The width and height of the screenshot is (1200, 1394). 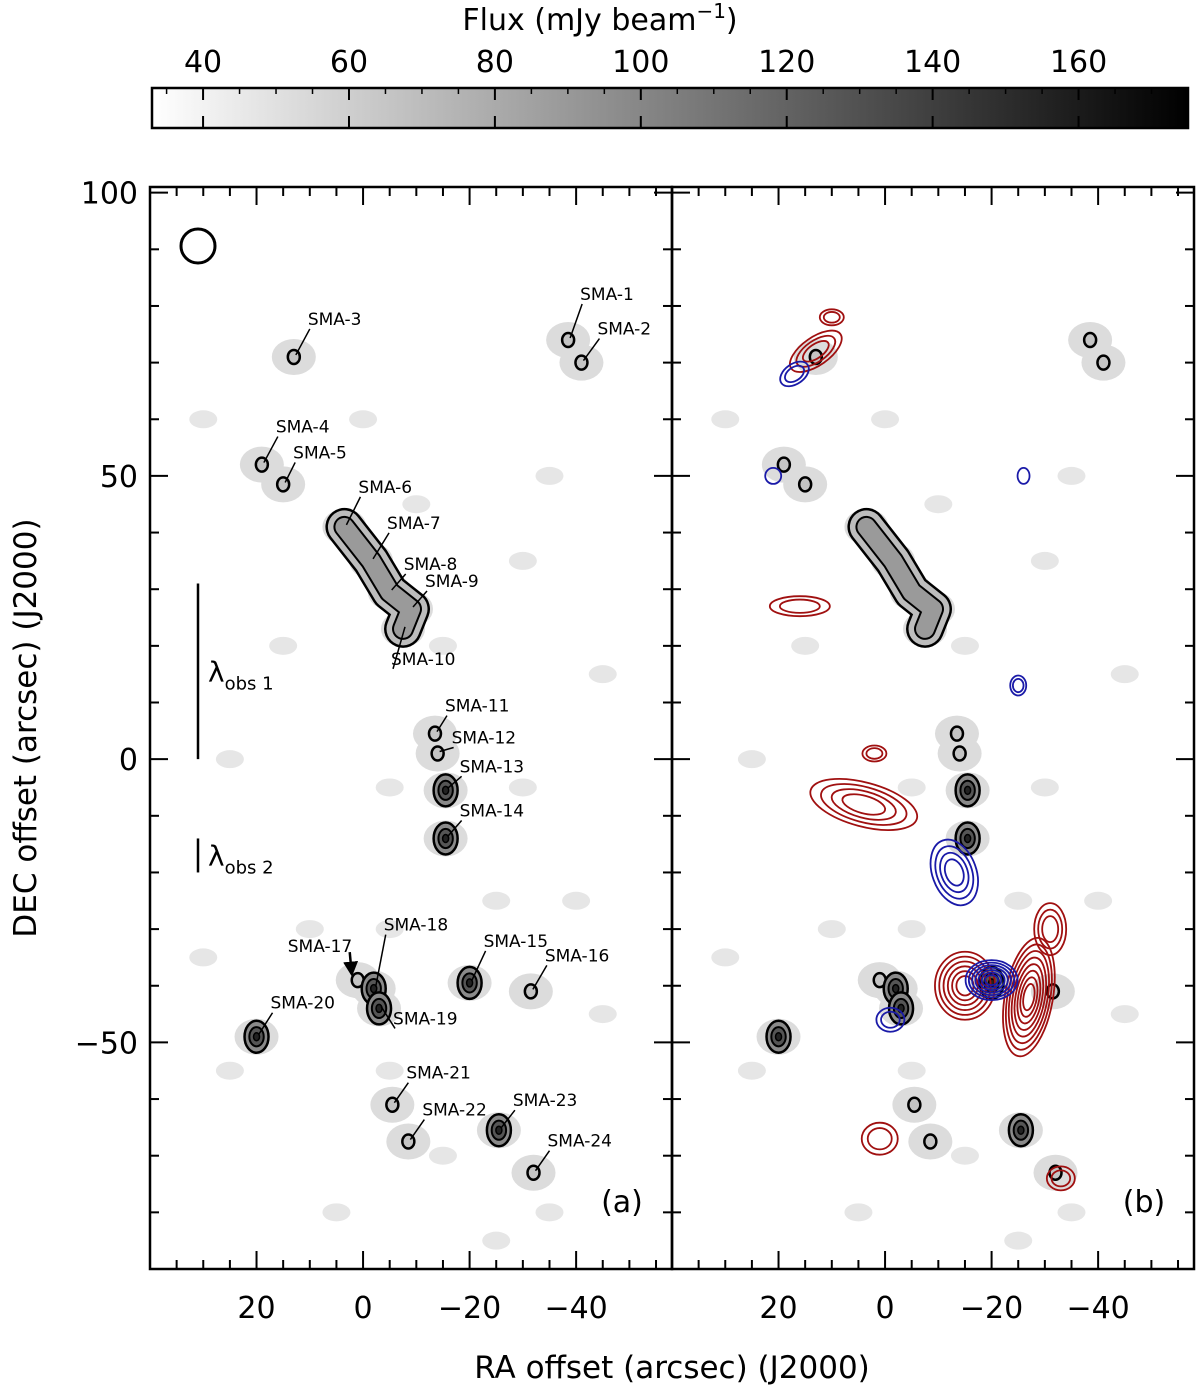 What do you see at coordinates (516, 942) in the screenshot?
I see `source-label: SMA-15` at bounding box center [516, 942].